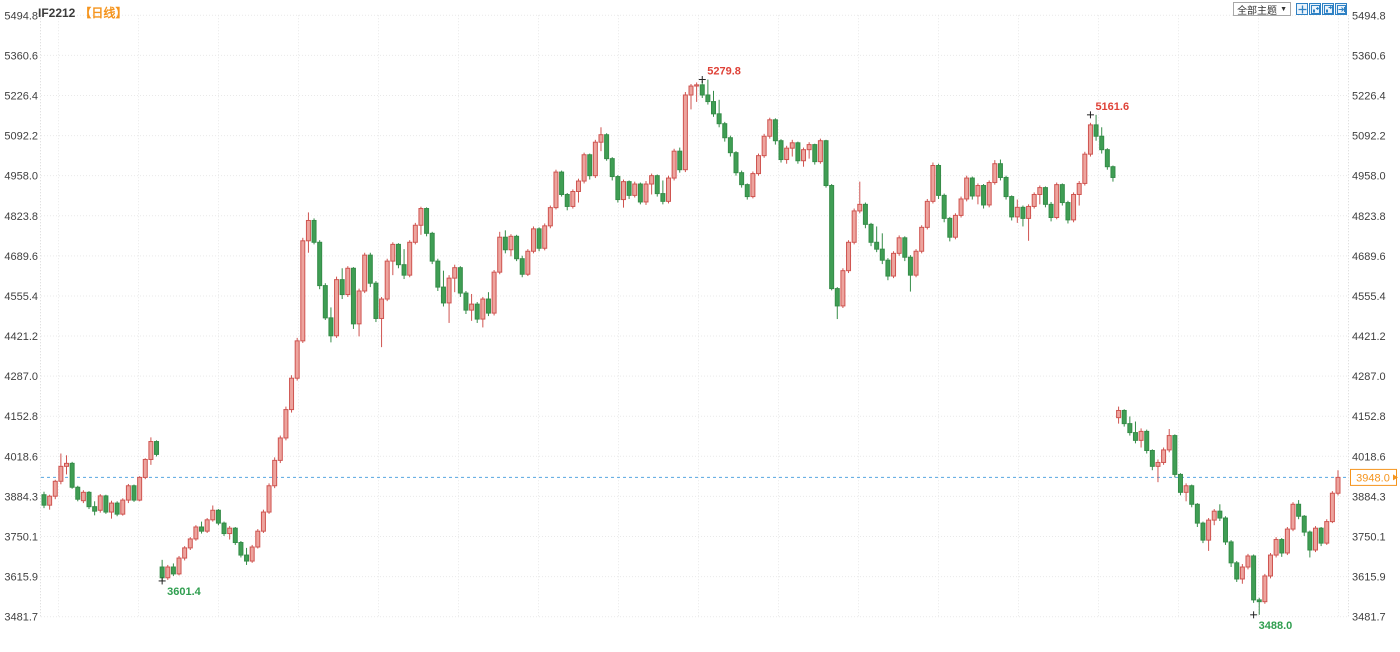 Image resolution: width=1400 pixels, height=652 pixels. I want to click on chart-title: IF2212 【日线】, so click(82, 12).